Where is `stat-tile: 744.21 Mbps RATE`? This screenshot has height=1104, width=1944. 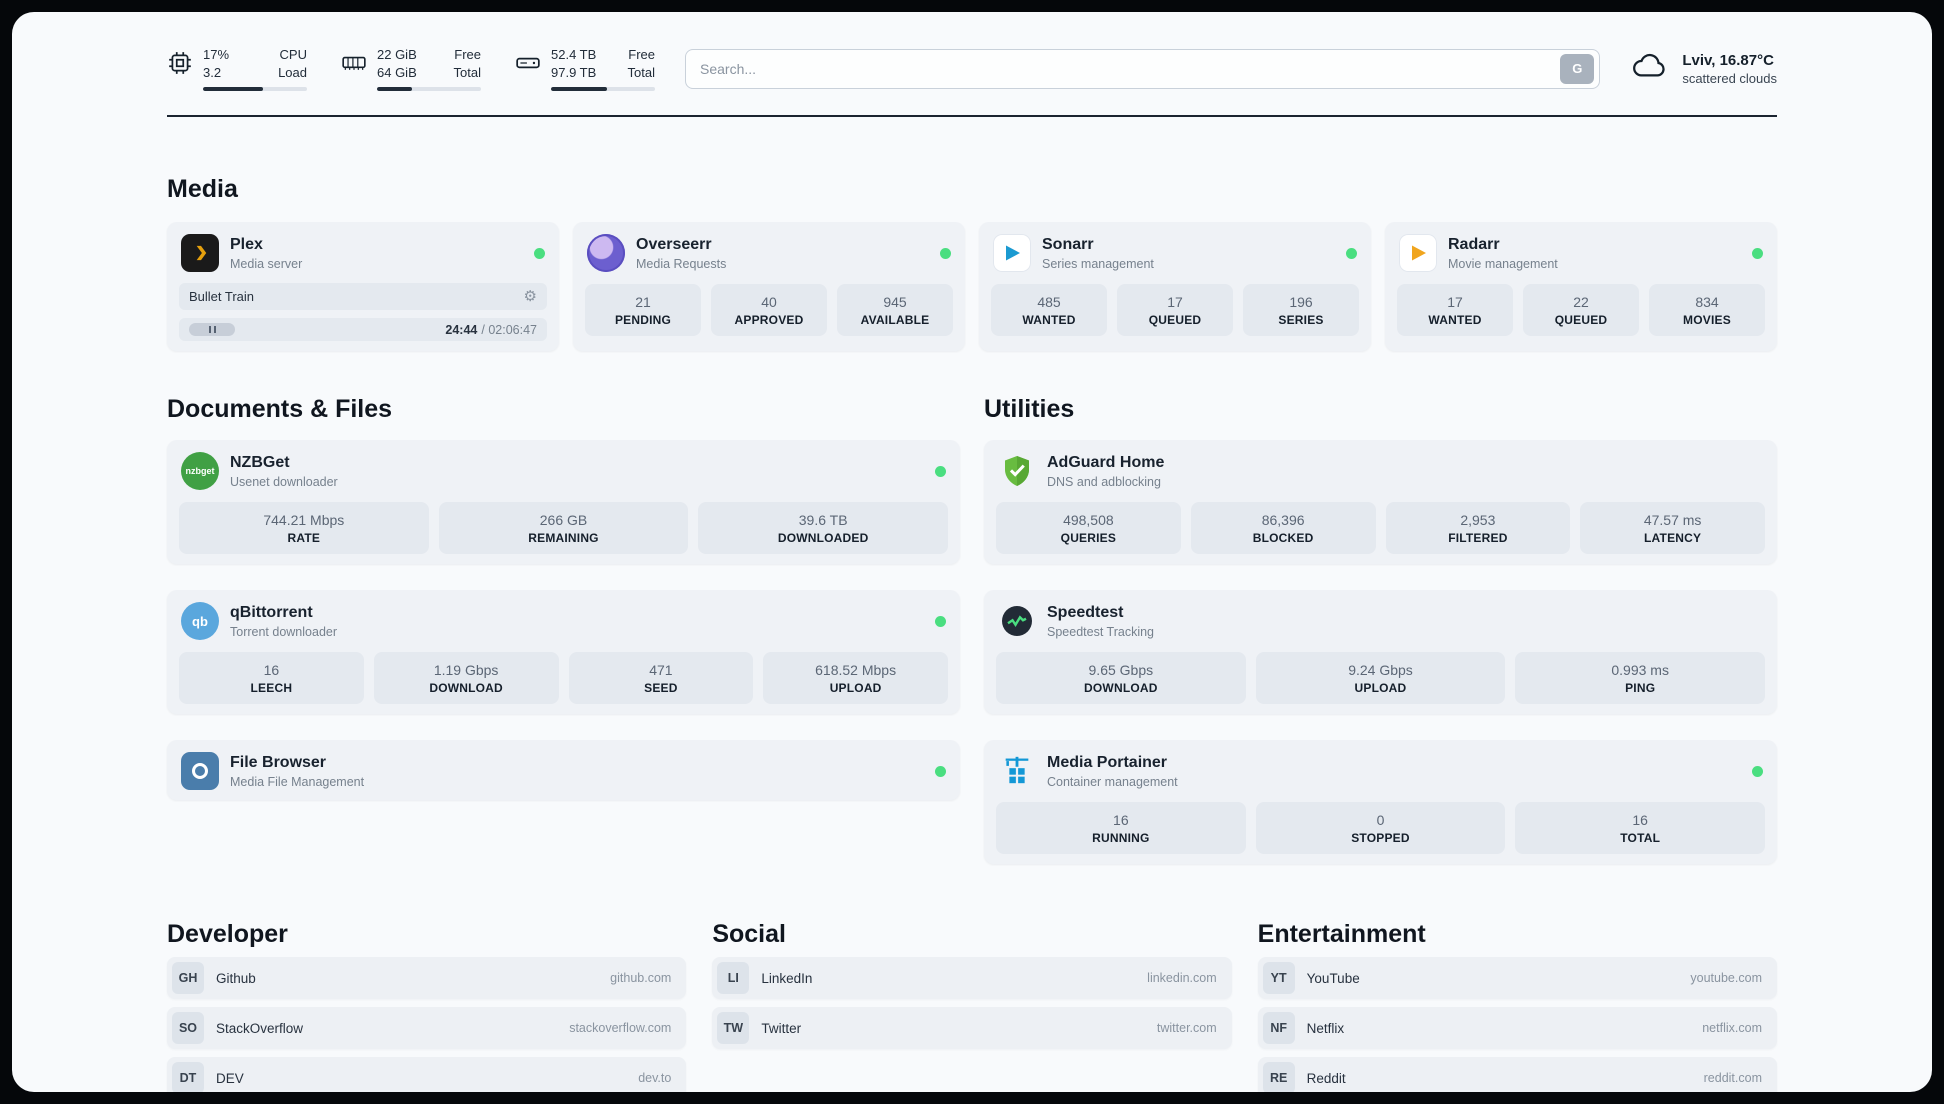 stat-tile: 744.21 Mbps RATE is located at coordinates (304, 528).